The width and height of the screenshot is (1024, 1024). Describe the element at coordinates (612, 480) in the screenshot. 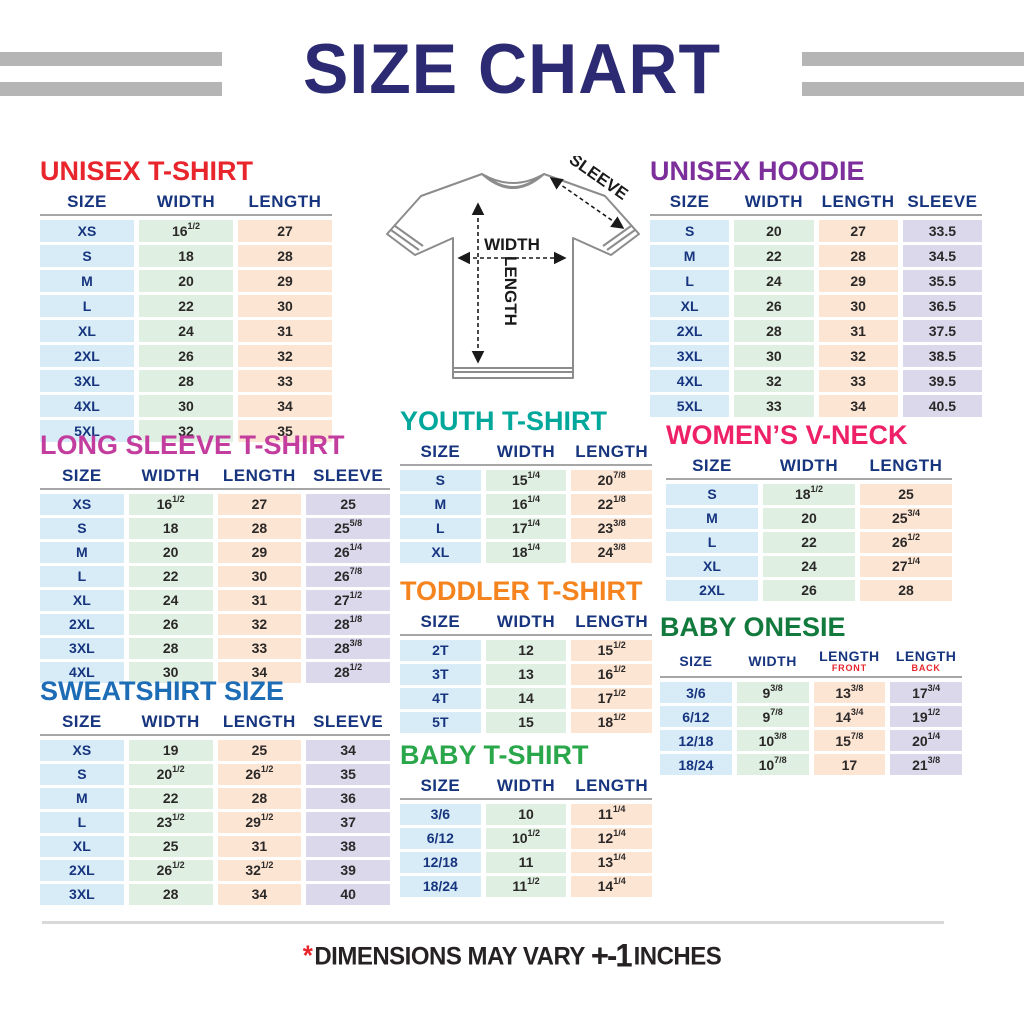

I see `value-cell: 207/8` at that location.